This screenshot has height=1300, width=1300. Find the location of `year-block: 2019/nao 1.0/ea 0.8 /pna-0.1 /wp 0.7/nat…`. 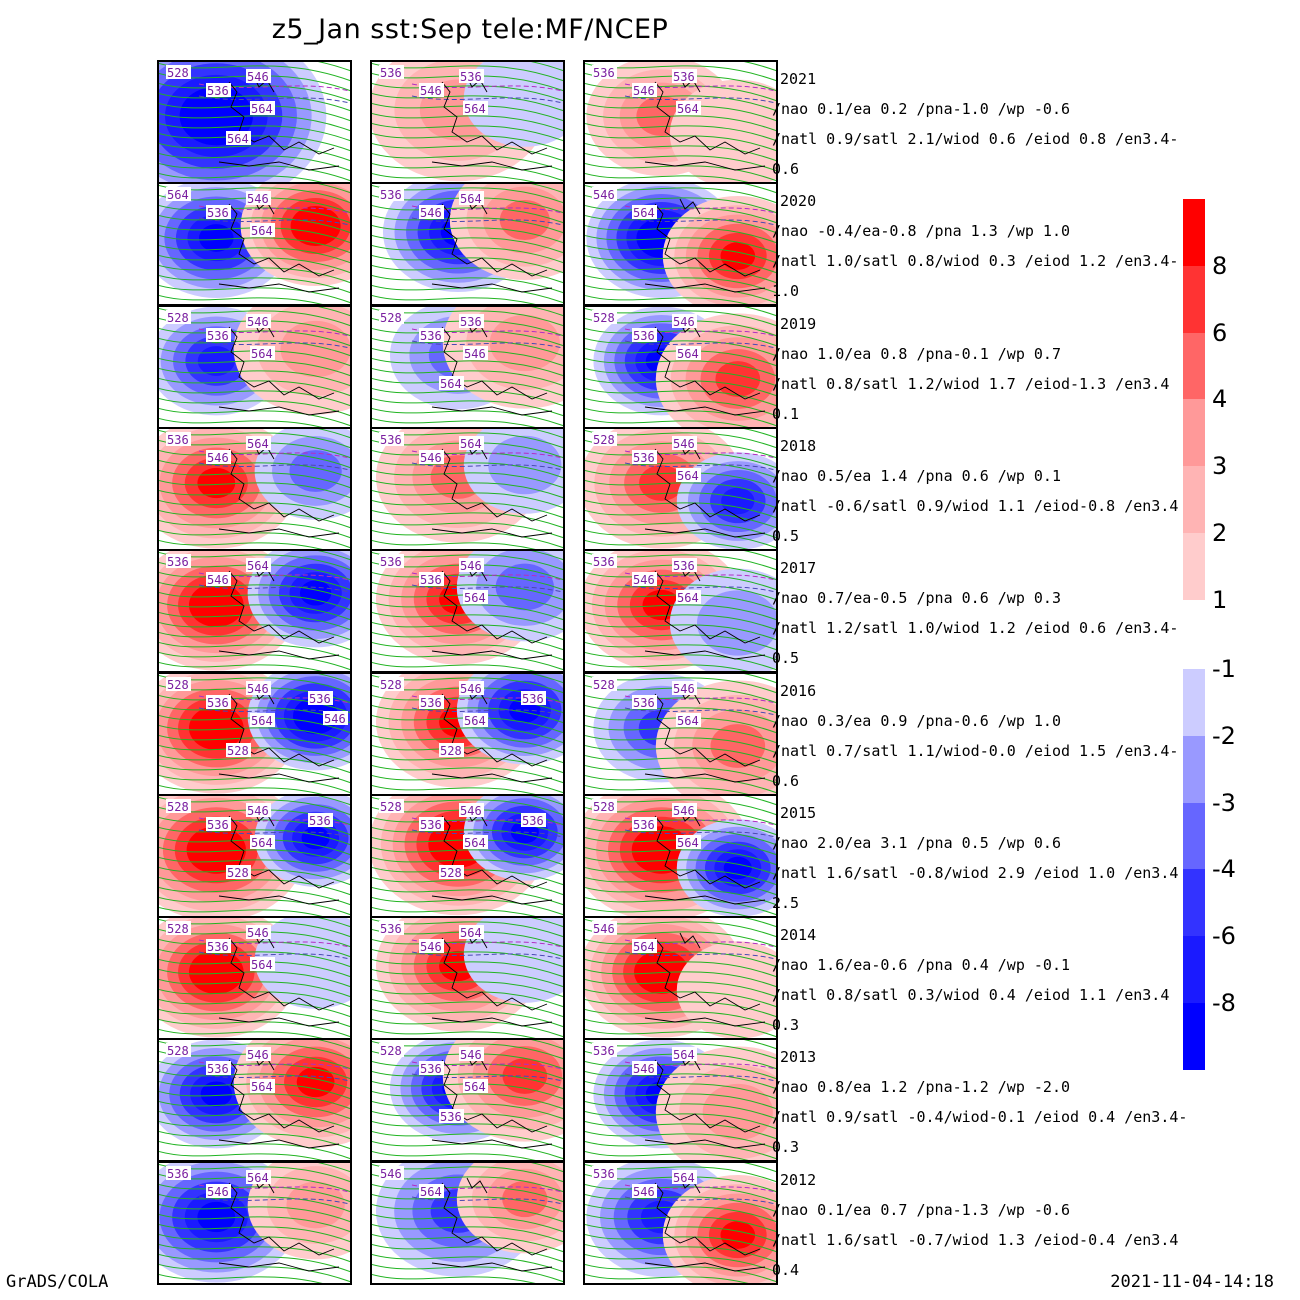

year-block: 2019/nao 1.0/ea 0.8 /pna-0.1 /wp 0.7/nat… is located at coordinates (982, 369).